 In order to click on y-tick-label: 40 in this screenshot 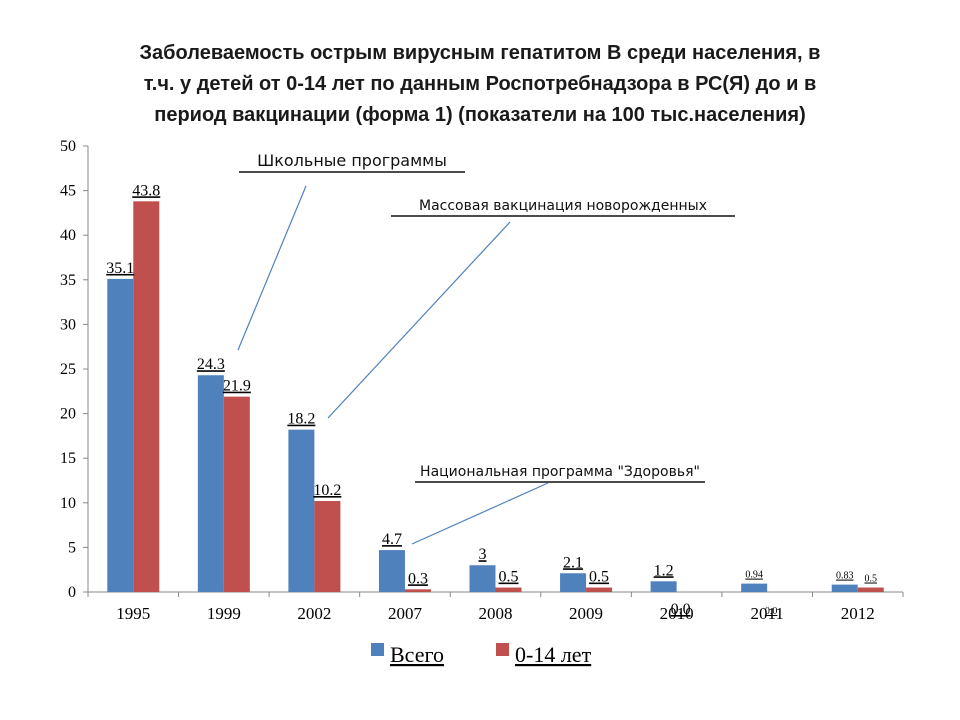, I will do `click(68, 235)`.